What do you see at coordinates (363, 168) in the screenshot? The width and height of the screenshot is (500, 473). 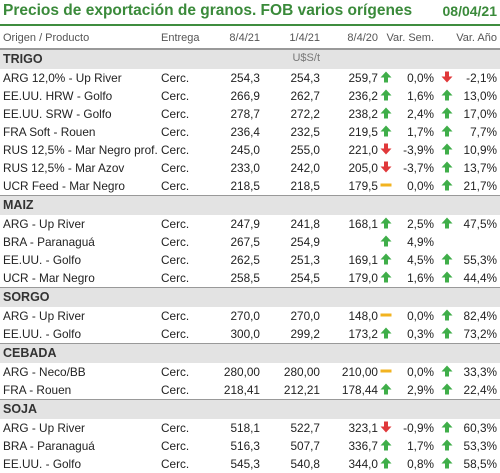 I see `cell-price-date3: 205,0` at bounding box center [363, 168].